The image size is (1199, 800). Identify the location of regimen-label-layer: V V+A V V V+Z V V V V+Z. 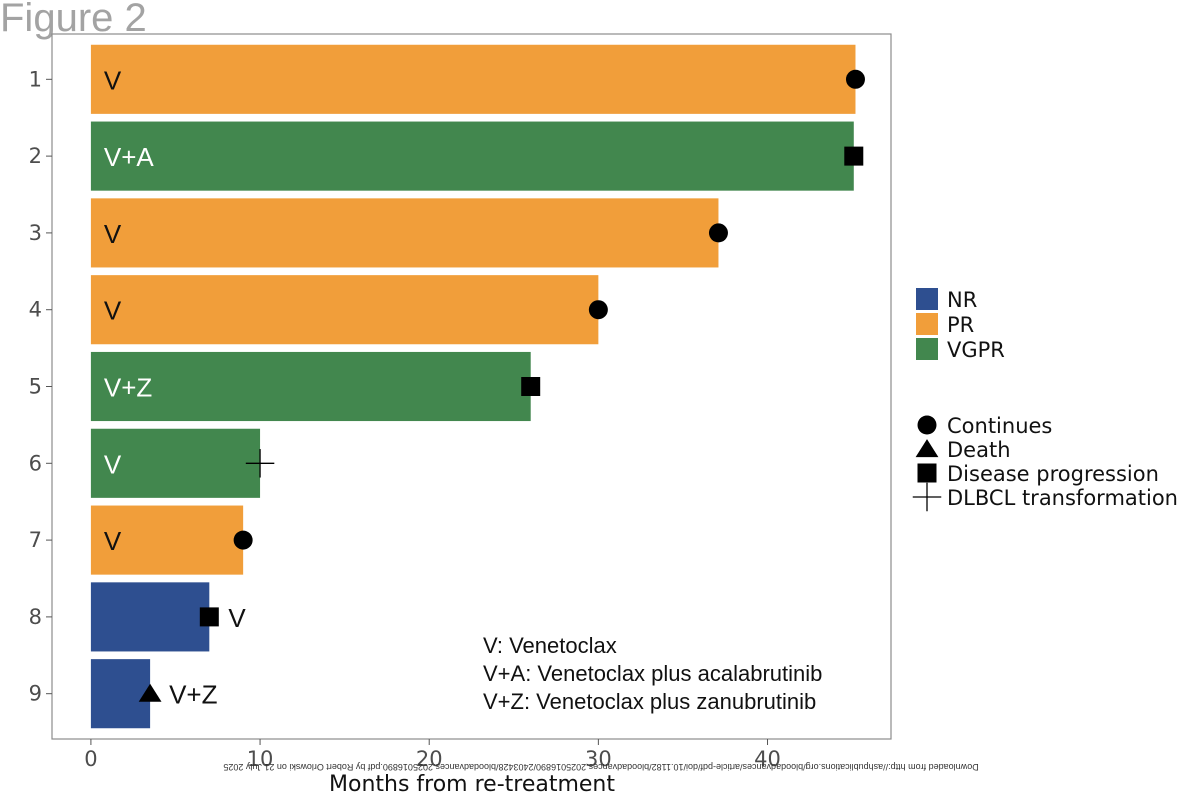
(175, 387).